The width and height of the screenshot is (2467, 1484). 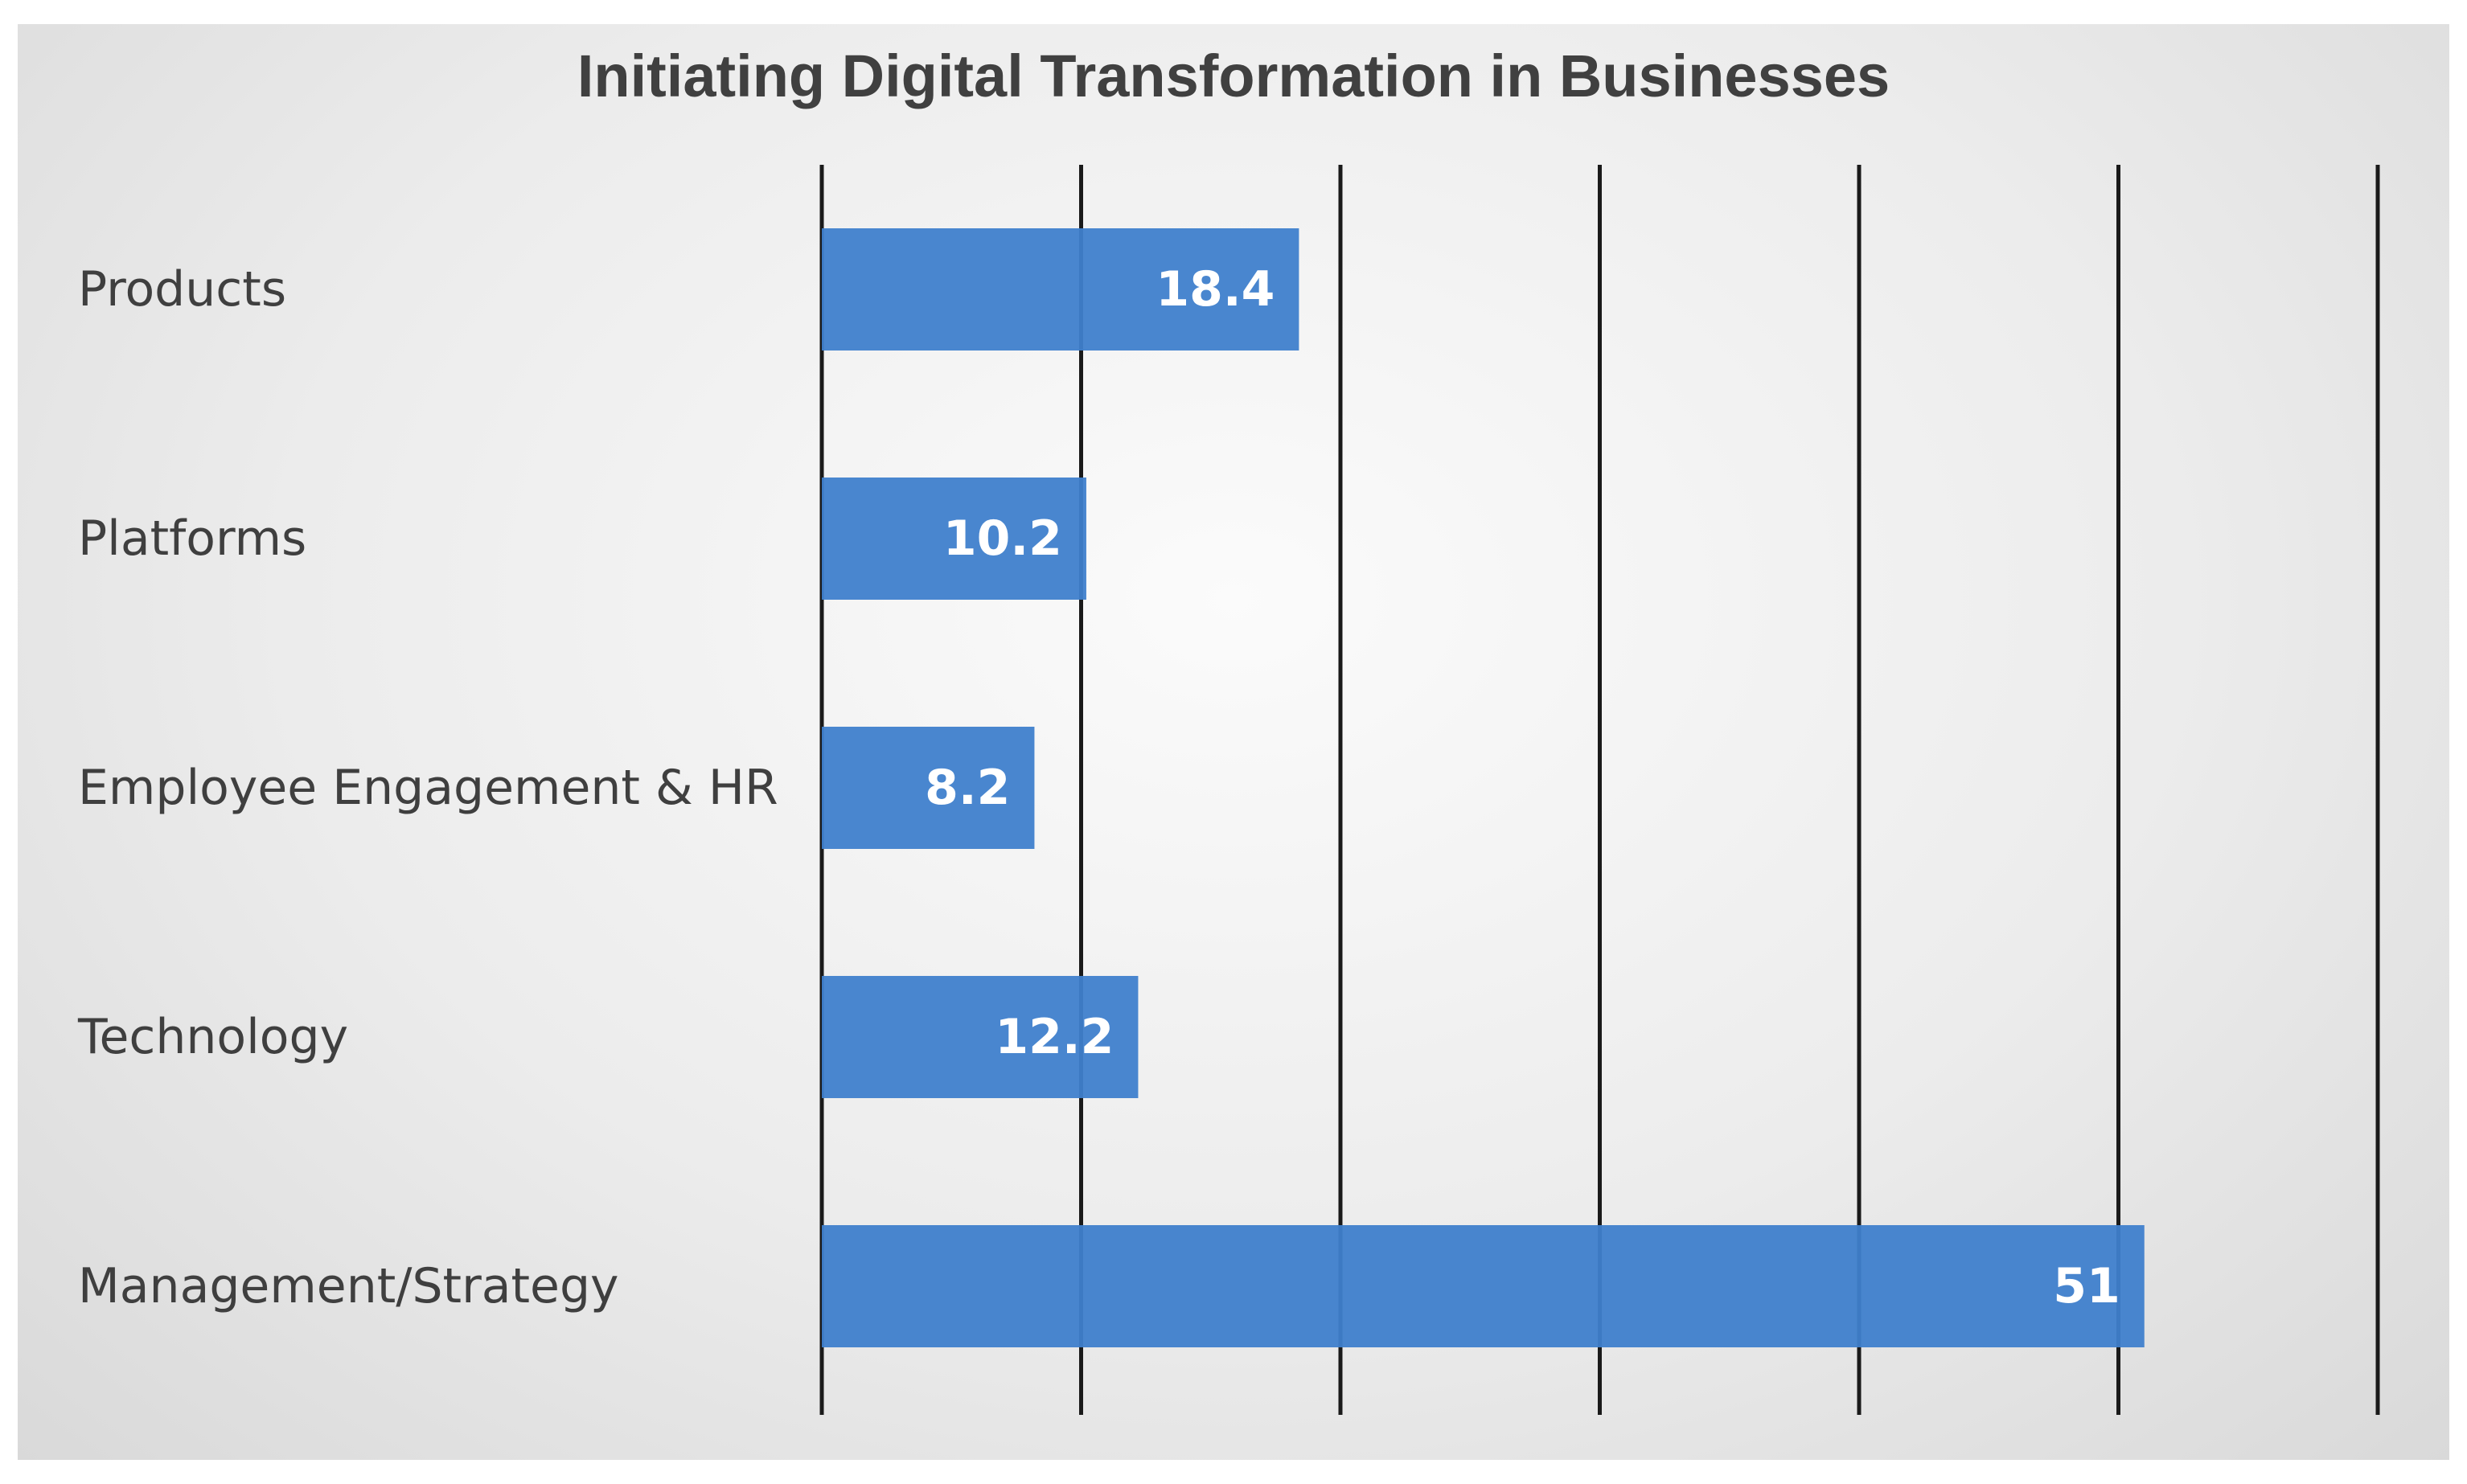 What do you see at coordinates (182, 290) in the screenshot?
I see `category-label-products: Products` at bounding box center [182, 290].